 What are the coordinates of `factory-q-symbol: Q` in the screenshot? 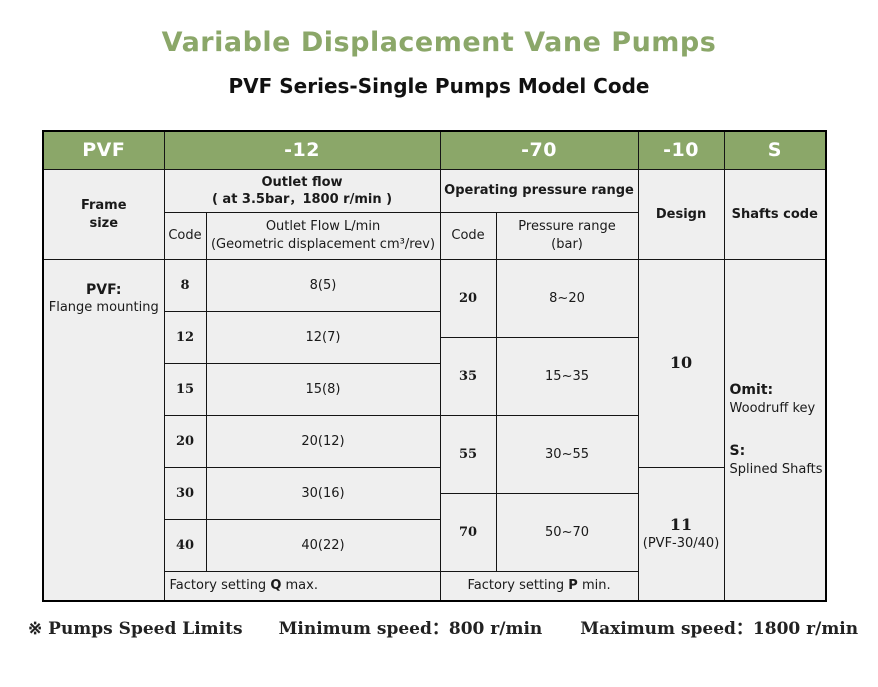 It's located at (276, 586).